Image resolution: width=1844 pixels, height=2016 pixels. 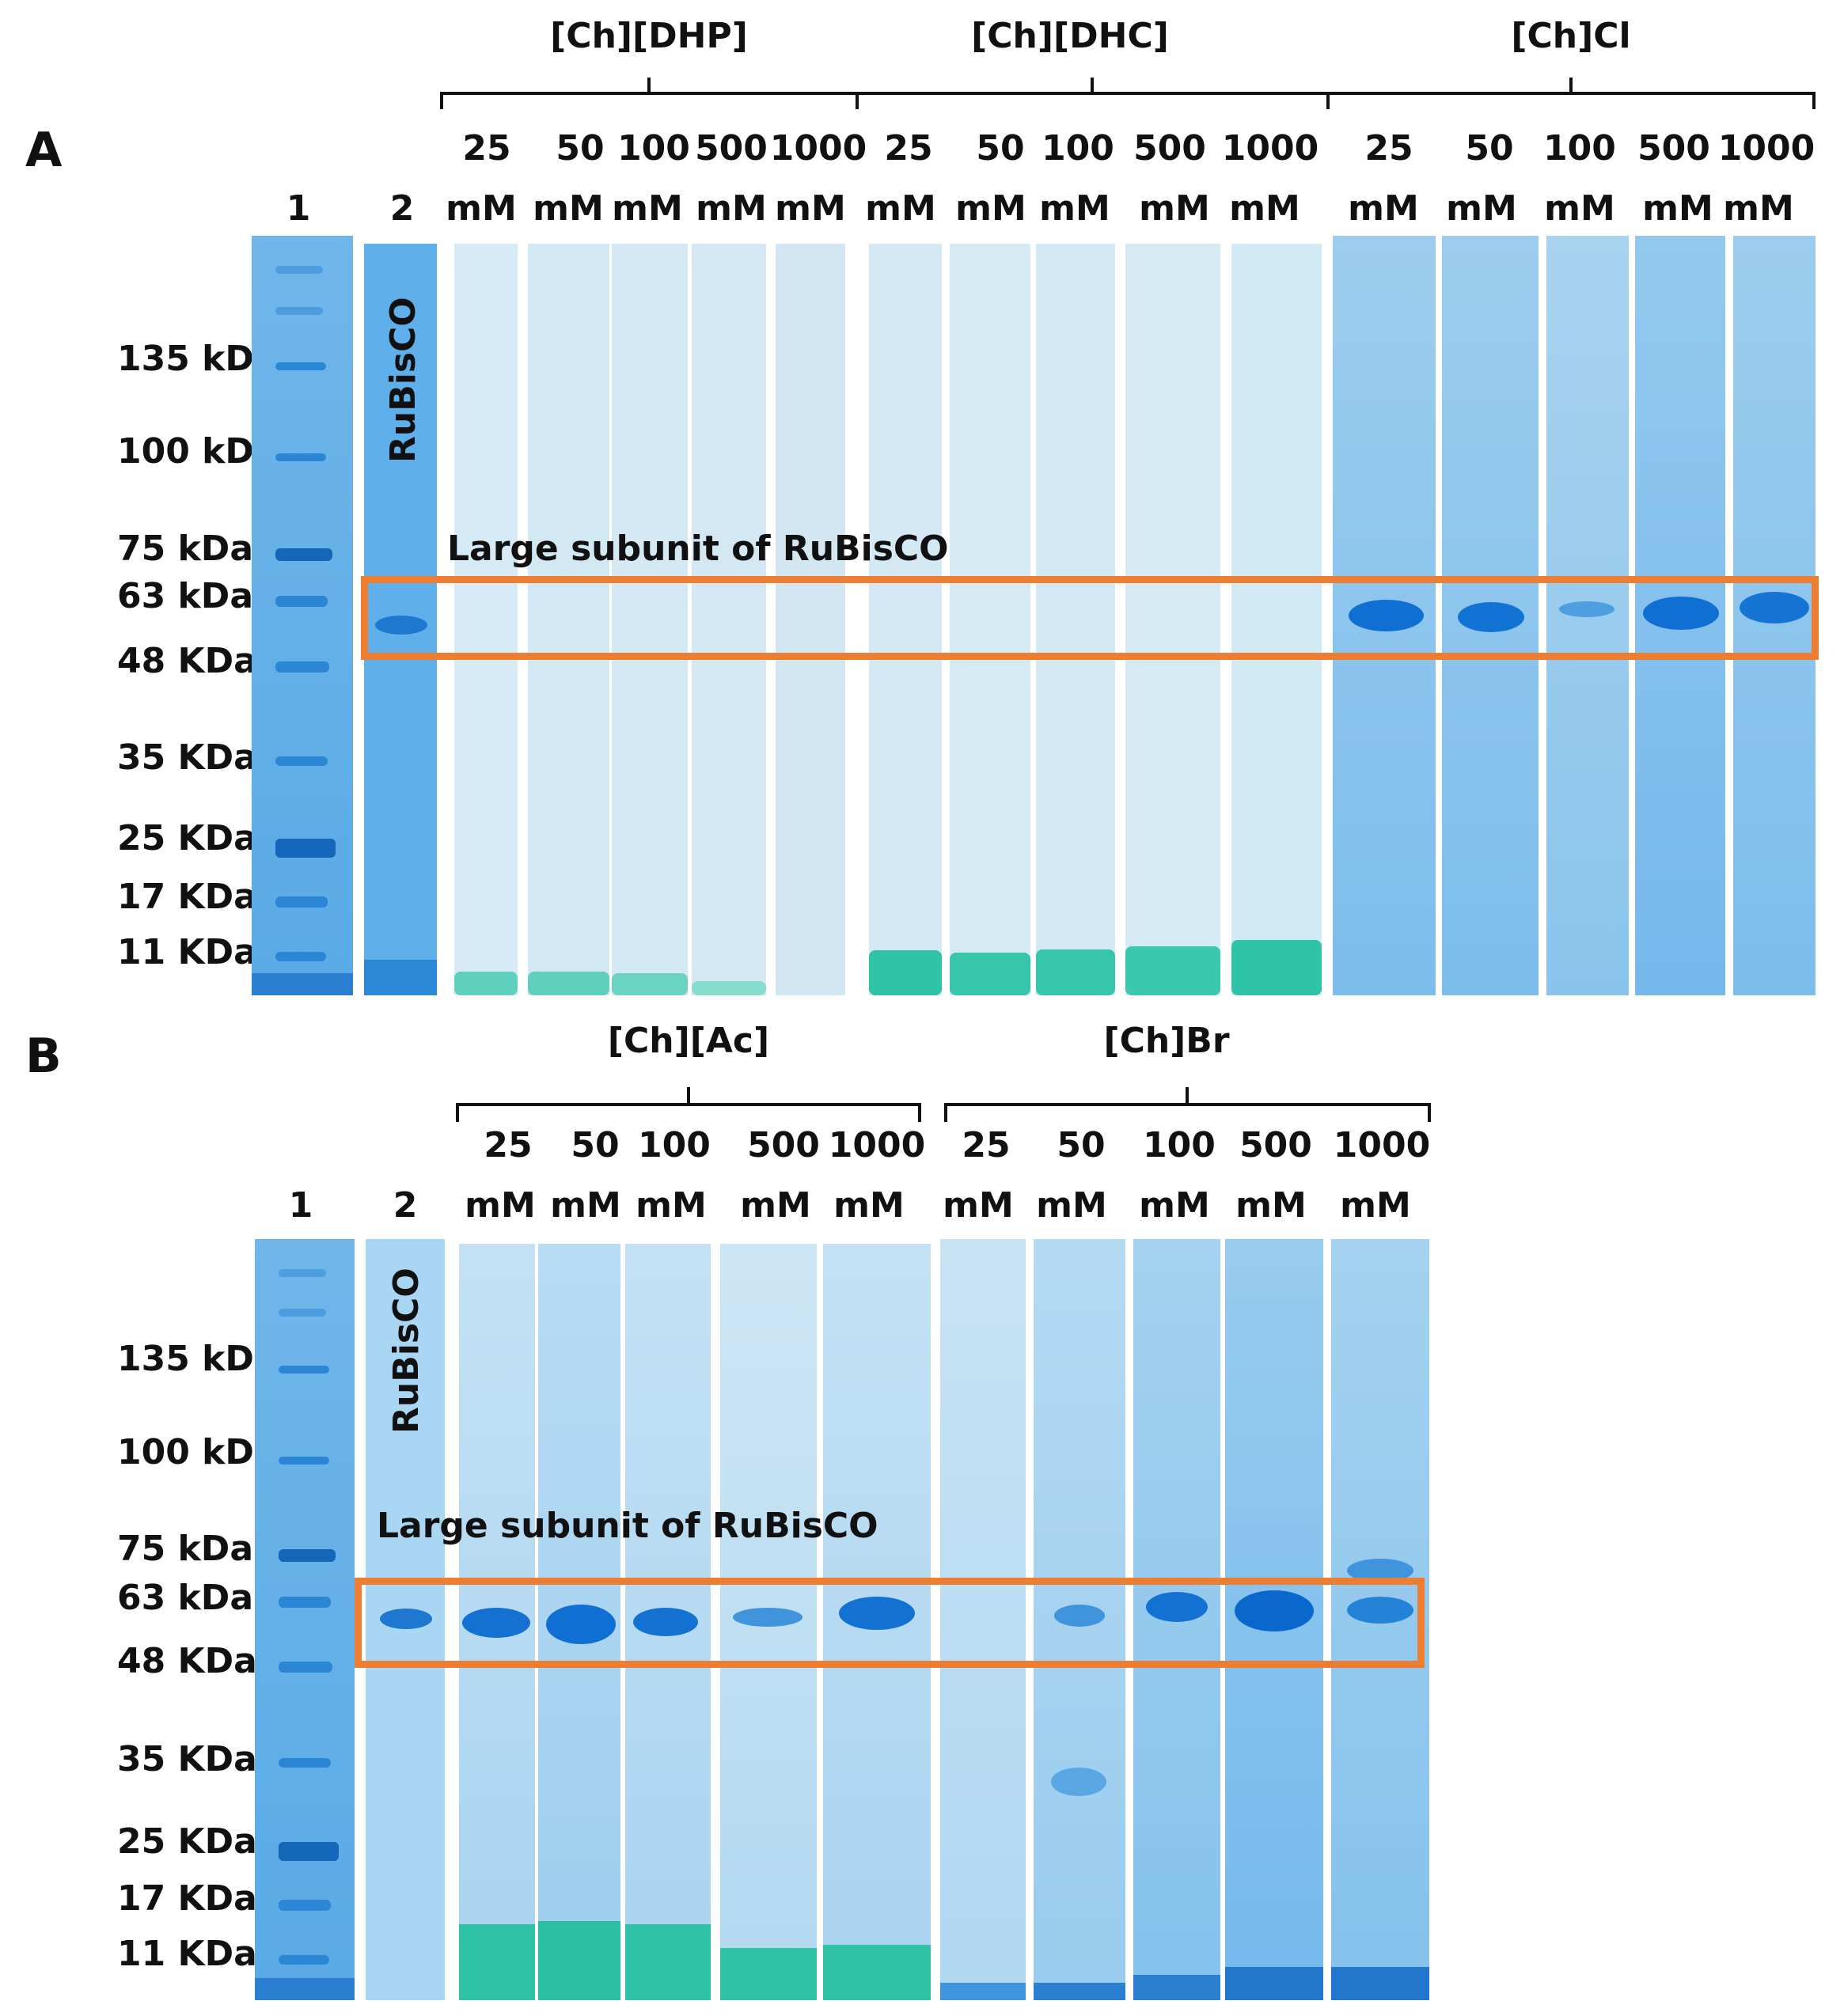 What do you see at coordinates (647, 208) in the screenshot?
I see `unit-a-3: mM` at bounding box center [647, 208].